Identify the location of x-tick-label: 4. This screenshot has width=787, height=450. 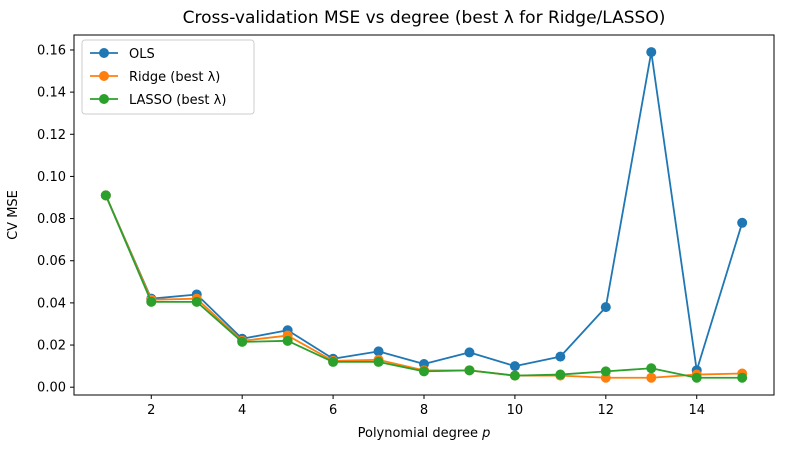
(242, 410).